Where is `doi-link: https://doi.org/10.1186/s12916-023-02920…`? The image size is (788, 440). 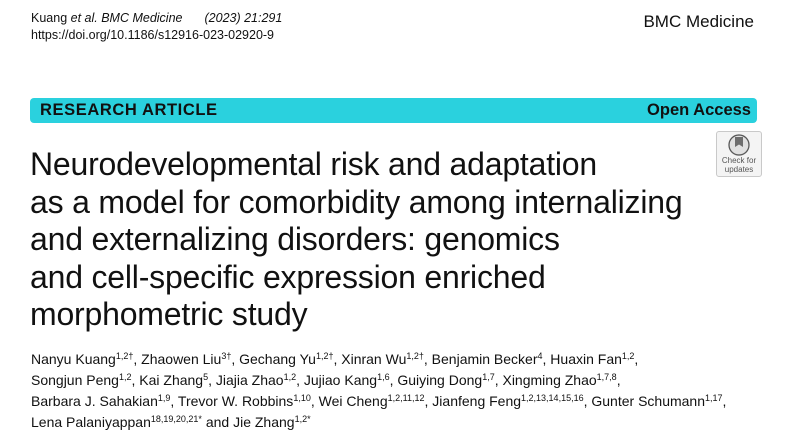
doi-link: https://doi.org/10.1186/s12916-023-02920… is located at coordinates (153, 35).